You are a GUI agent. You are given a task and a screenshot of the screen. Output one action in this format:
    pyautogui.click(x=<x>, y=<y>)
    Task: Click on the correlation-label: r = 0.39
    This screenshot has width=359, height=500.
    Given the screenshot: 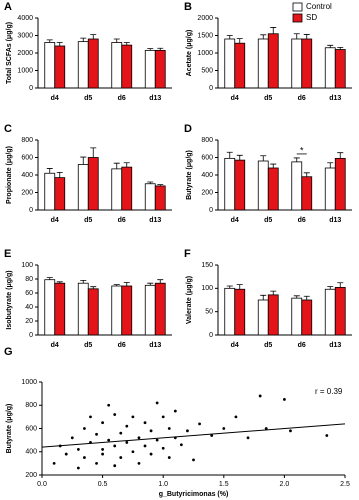 What is the action you would take?
    pyautogui.click(x=329, y=391)
    